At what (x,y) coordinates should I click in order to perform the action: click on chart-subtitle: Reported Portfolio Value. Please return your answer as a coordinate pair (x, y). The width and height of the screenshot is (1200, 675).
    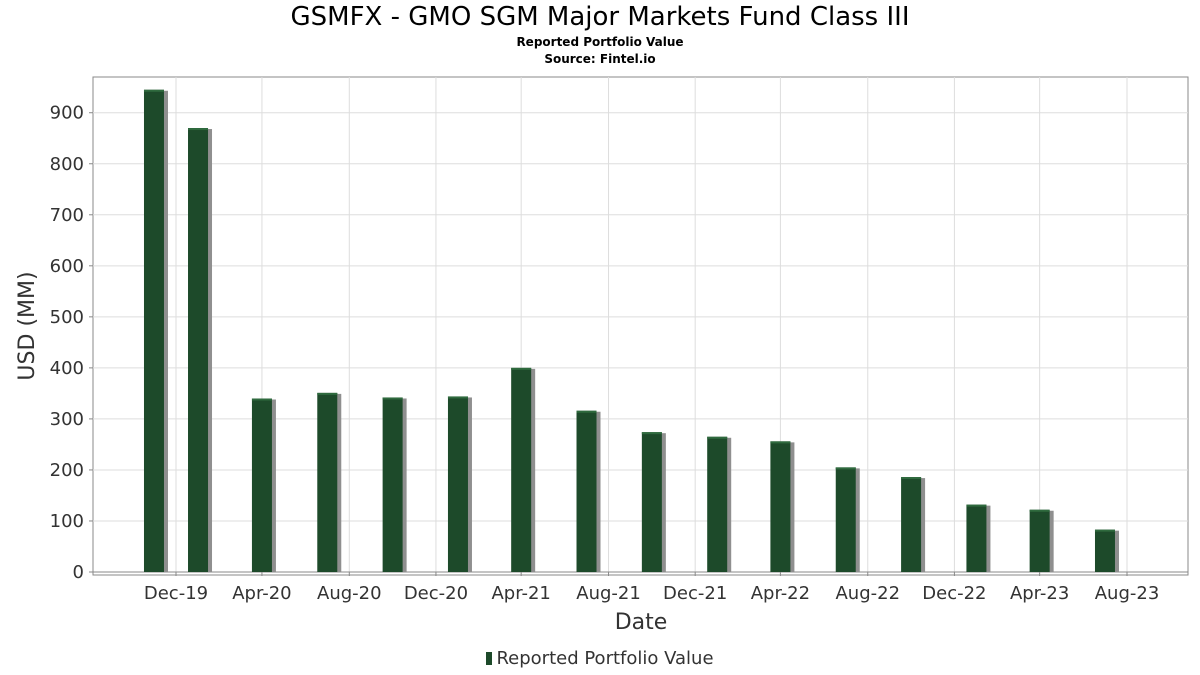
    Looking at the image, I should click on (600, 42).